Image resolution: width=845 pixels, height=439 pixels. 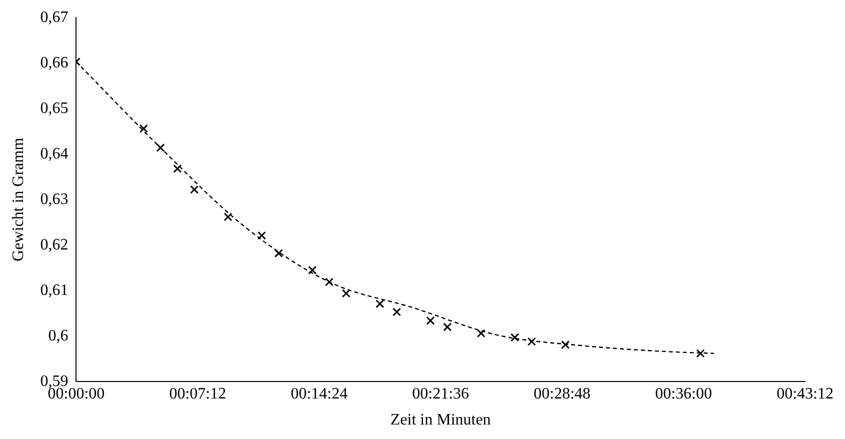 I want to click on y-tick-label: 0,6, so click(x=58, y=335).